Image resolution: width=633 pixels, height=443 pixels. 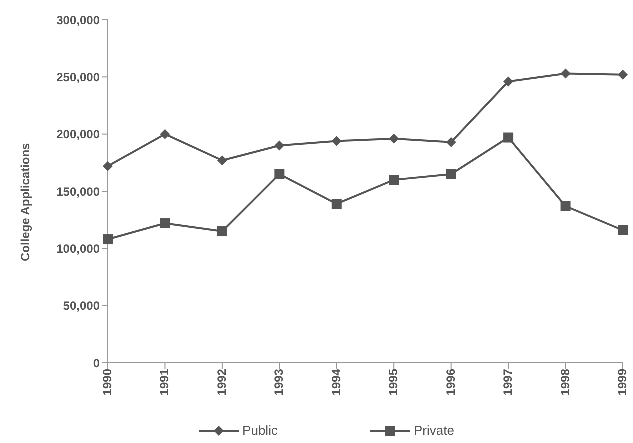 I want to click on y-tick-label: 200,000, so click(x=78, y=135).